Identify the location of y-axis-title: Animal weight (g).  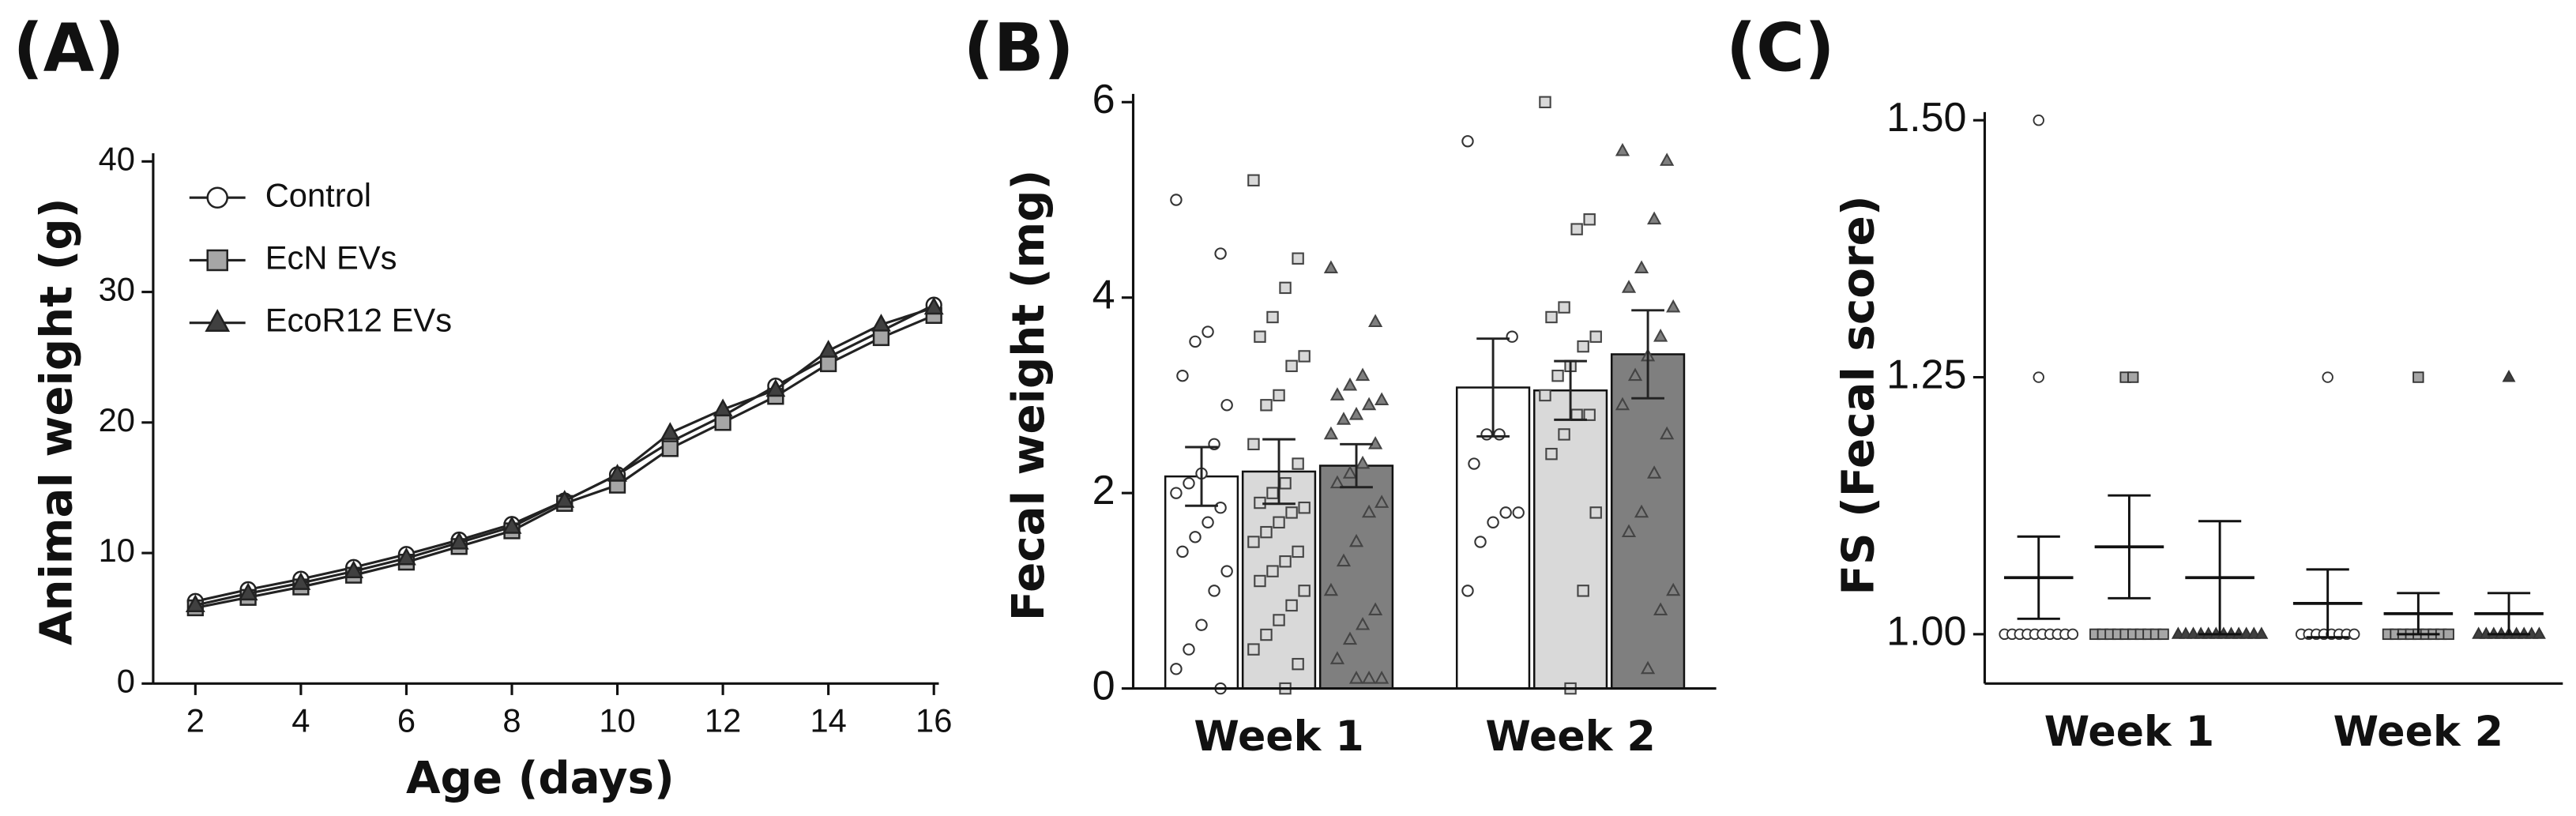
(57, 421).